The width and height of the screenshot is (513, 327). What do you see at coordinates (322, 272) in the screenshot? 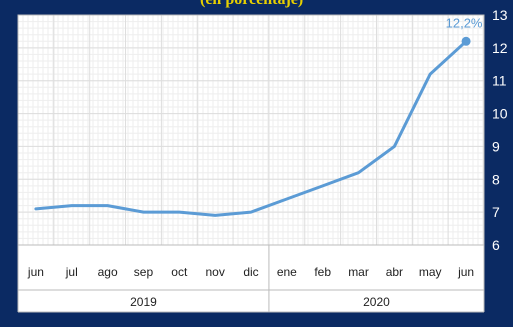
I see `x-tick-label: feb` at bounding box center [322, 272].